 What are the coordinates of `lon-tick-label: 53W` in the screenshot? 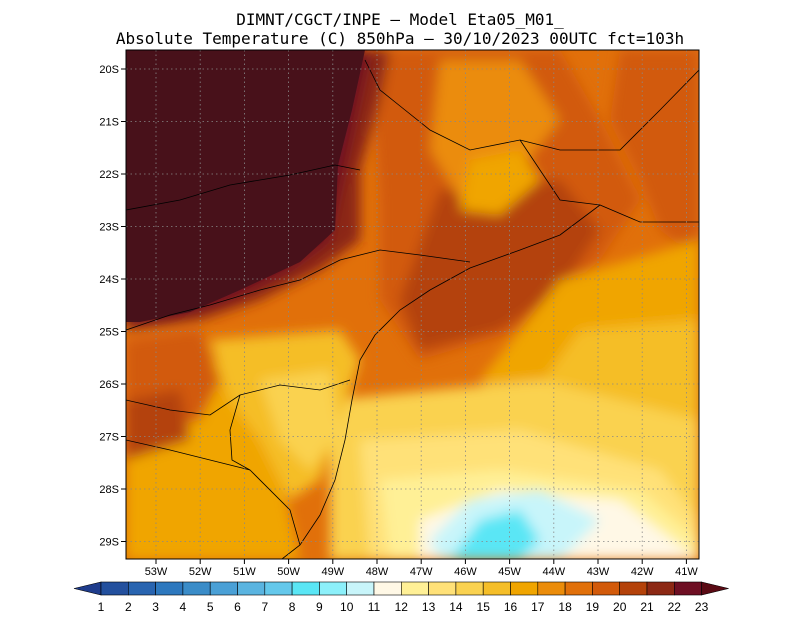 It's located at (156, 572).